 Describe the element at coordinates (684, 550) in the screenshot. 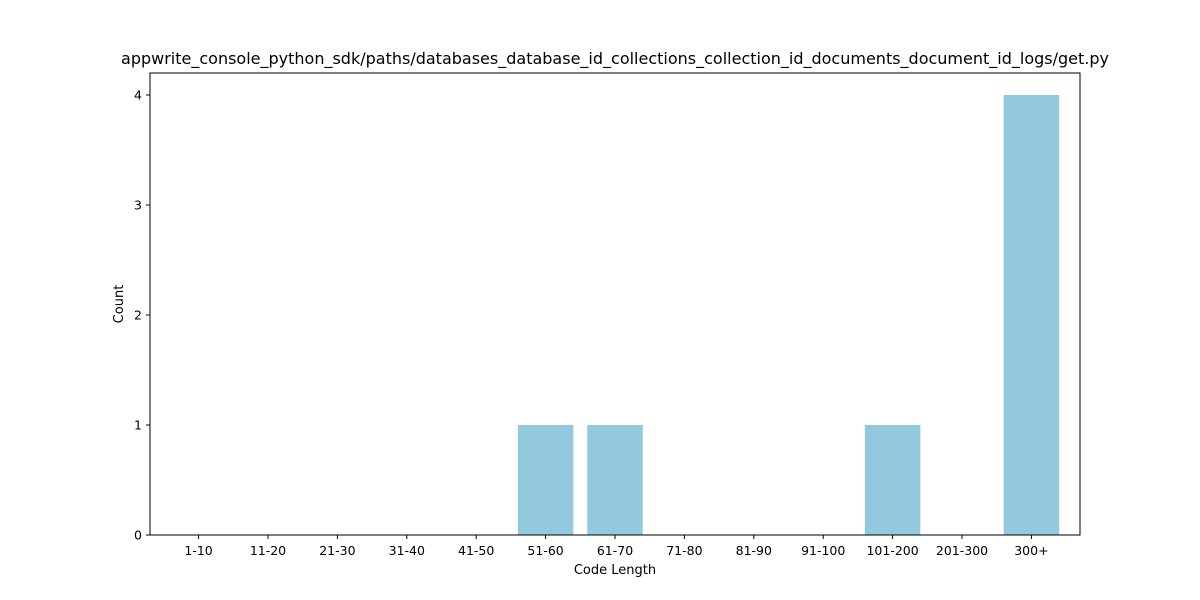

I see `x-tick-label: 71-80` at that location.